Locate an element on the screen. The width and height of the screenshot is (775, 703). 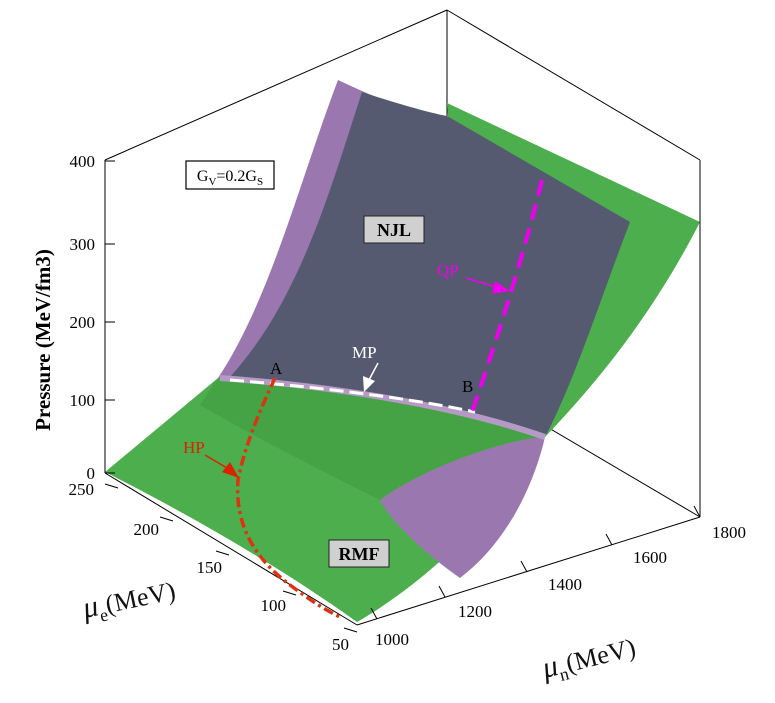
x-tick-1200: 1200 is located at coordinates (475, 611).